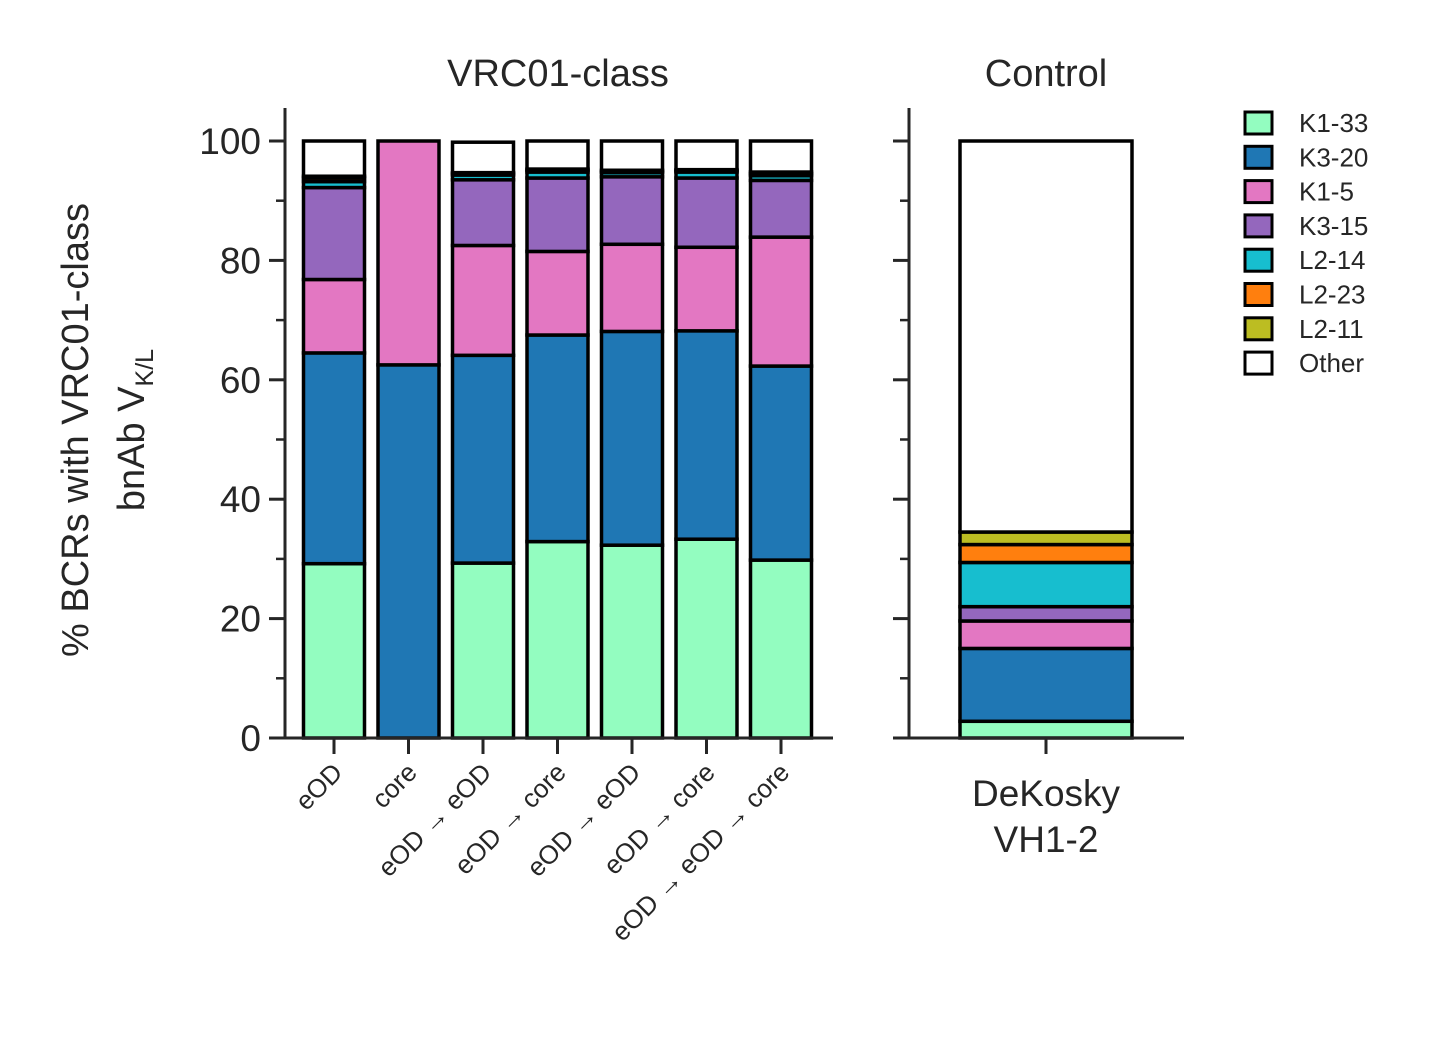 This screenshot has height=1050, width=1449. I want to click on left-y-tick-label-100: 100, so click(230, 141).